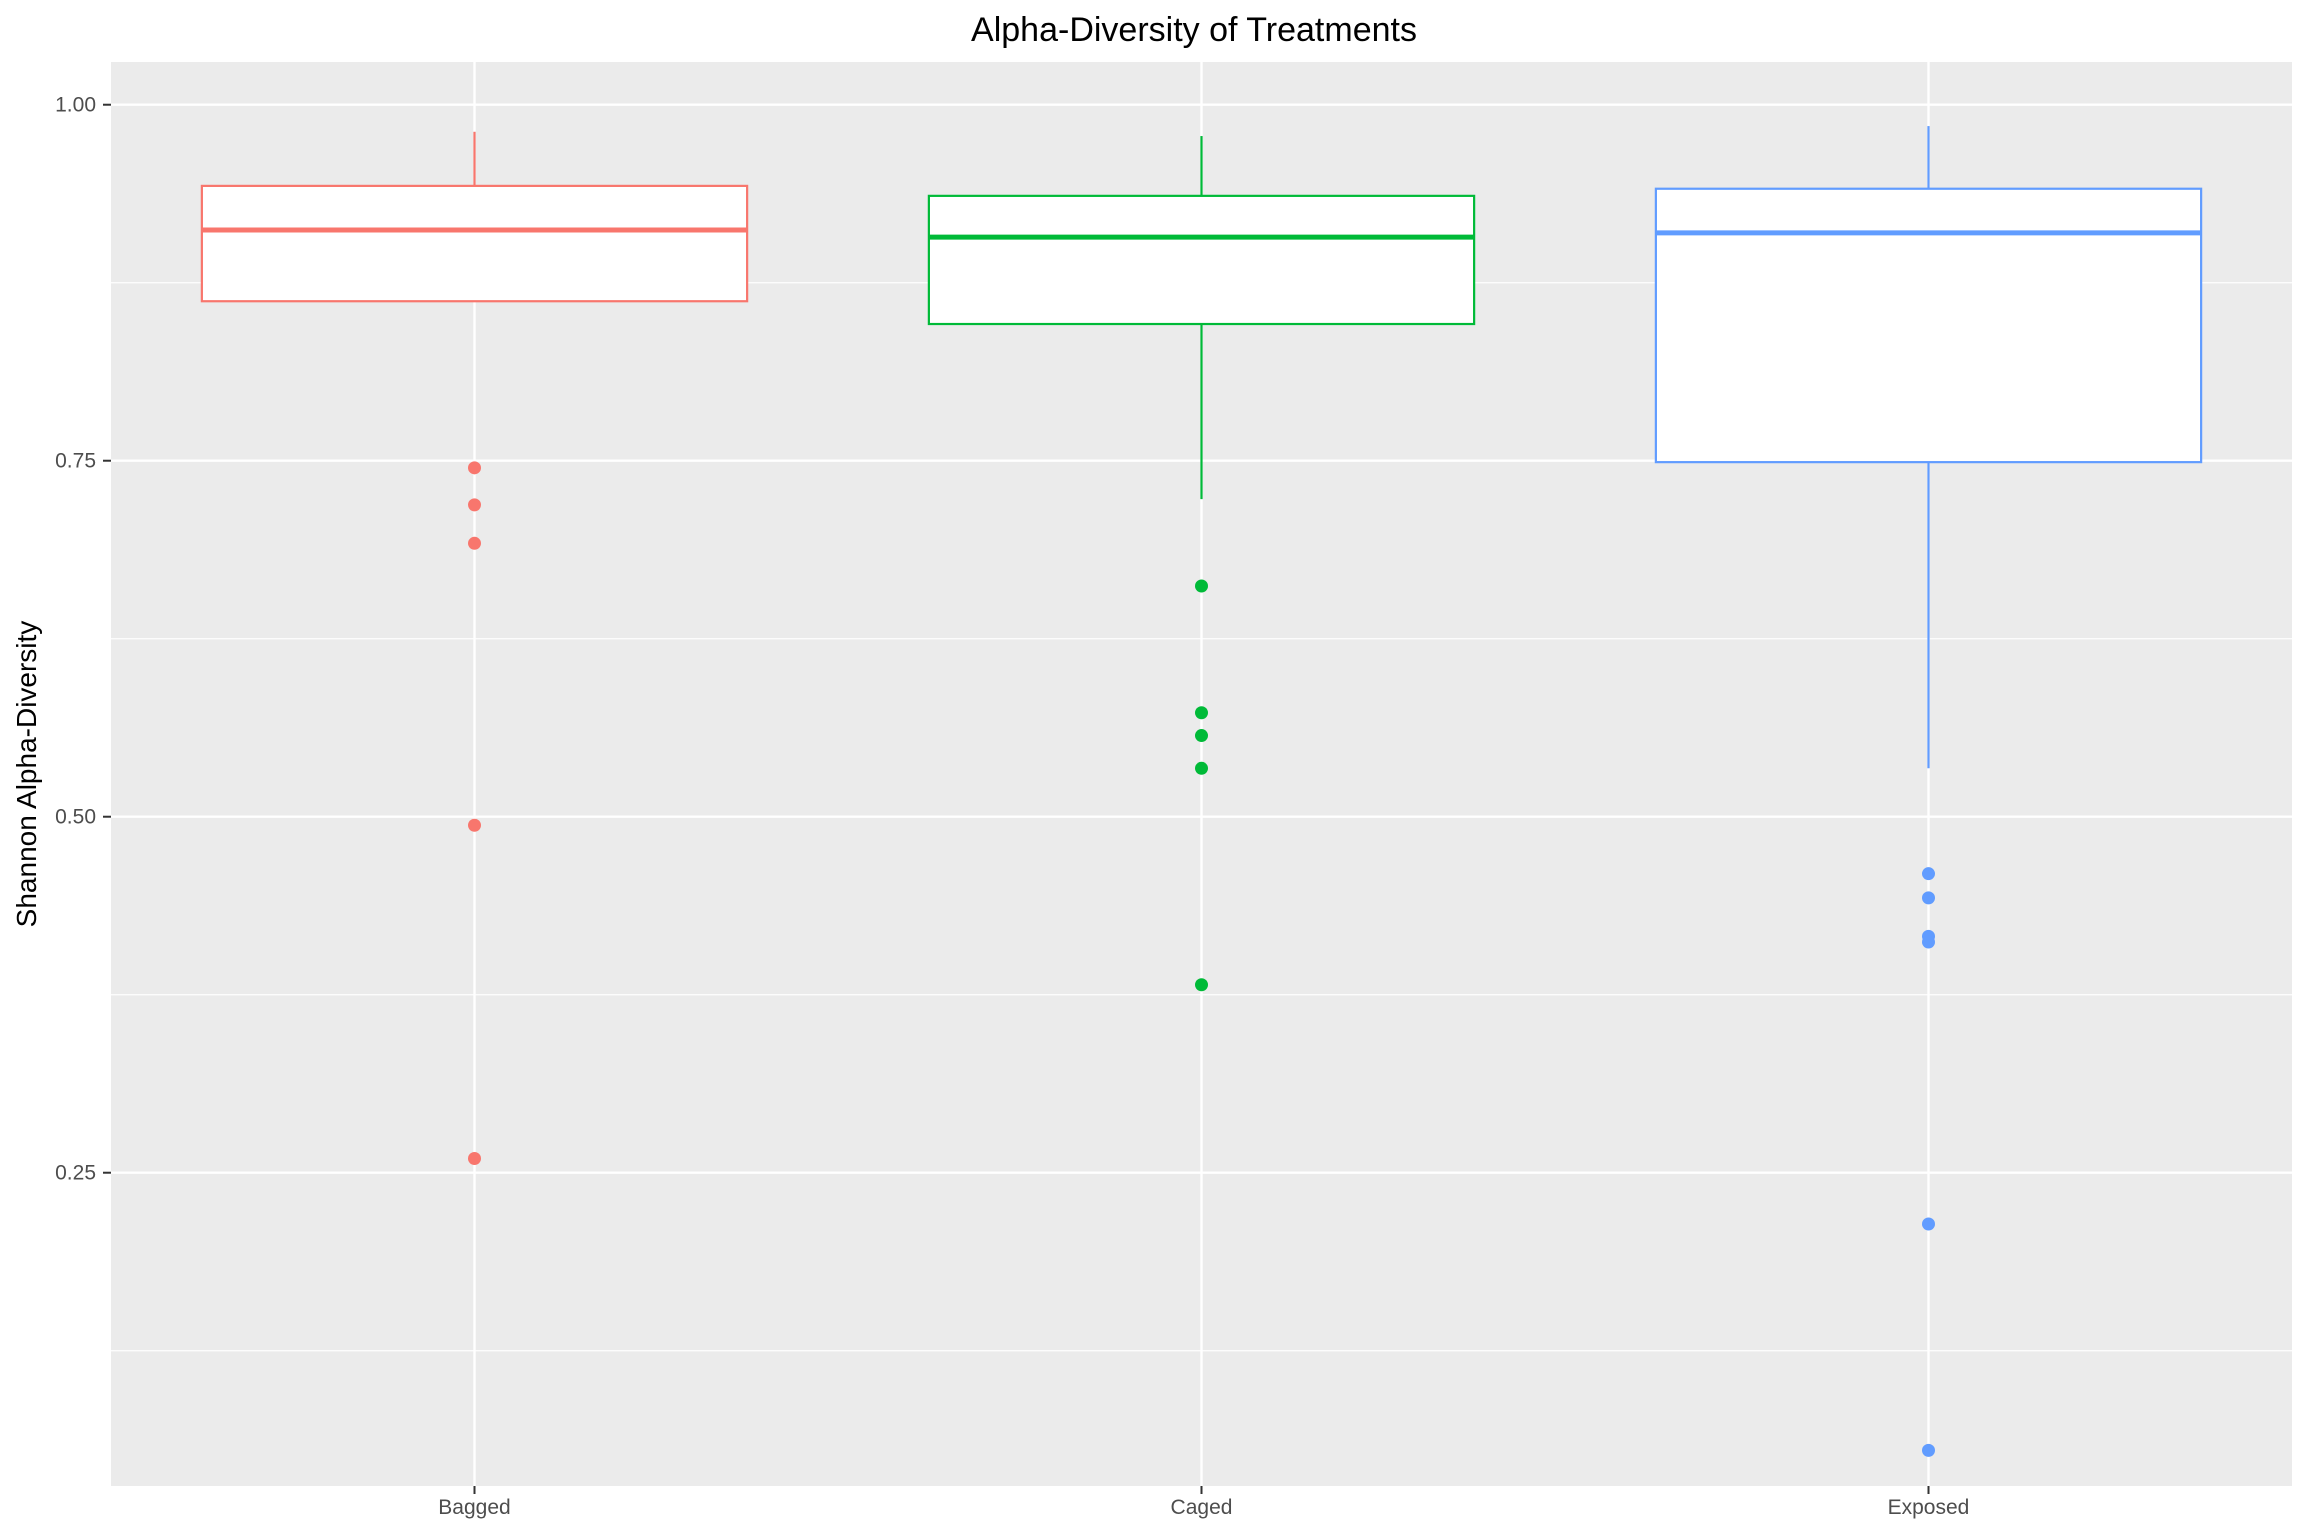 The width and height of the screenshot is (2304, 1536). What do you see at coordinates (75, 817) in the screenshot?
I see `y-tick-label: 0.50` at bounding box center [75, 817].